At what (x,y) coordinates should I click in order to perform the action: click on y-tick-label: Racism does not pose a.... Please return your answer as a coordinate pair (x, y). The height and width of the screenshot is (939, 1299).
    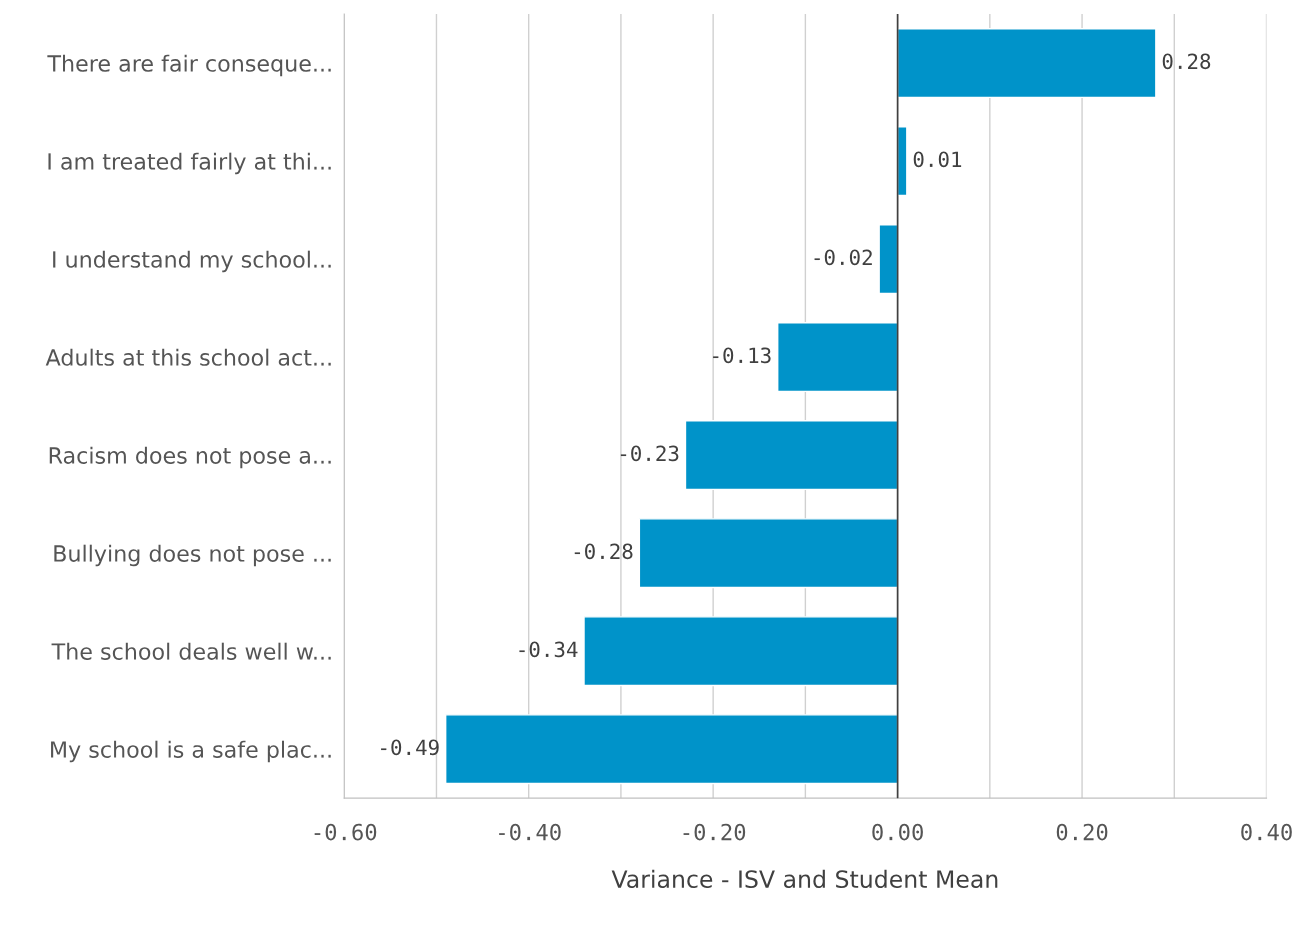
    Looking at the image, I should click on (190, 457).